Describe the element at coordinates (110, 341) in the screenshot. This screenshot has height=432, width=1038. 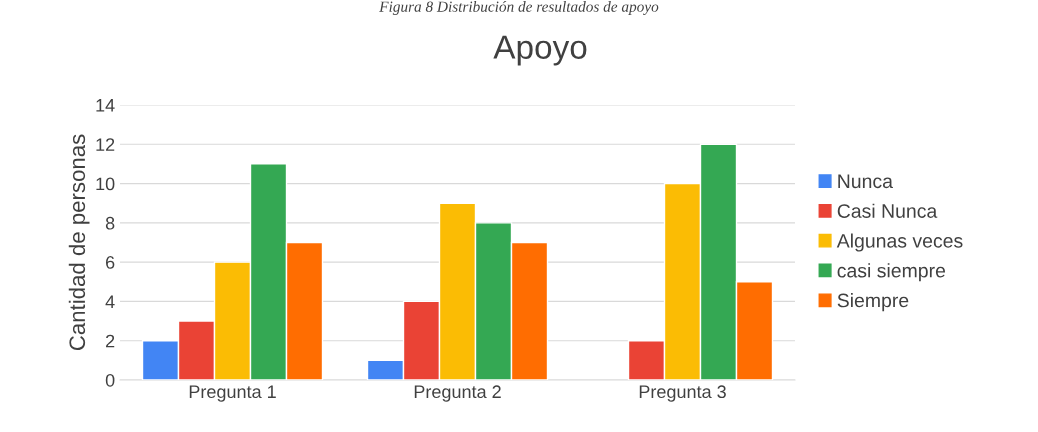
I see `y-tick-label: 2` at that location.